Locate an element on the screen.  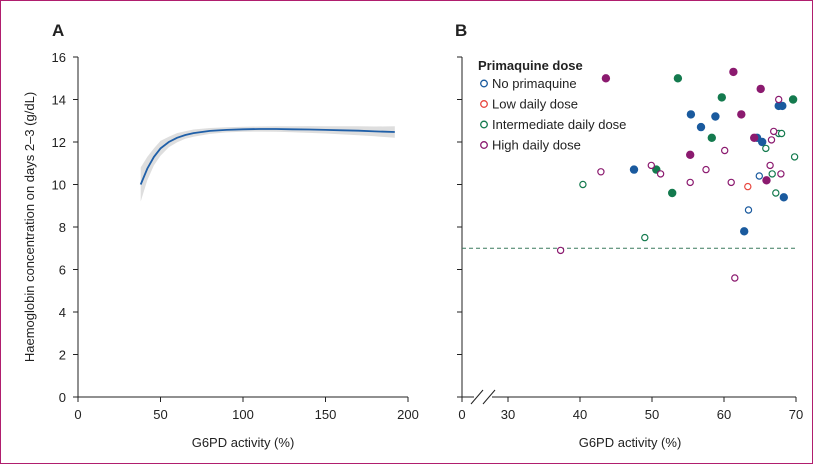
legend-label: High daily dose is located at coordinates (536, 145).